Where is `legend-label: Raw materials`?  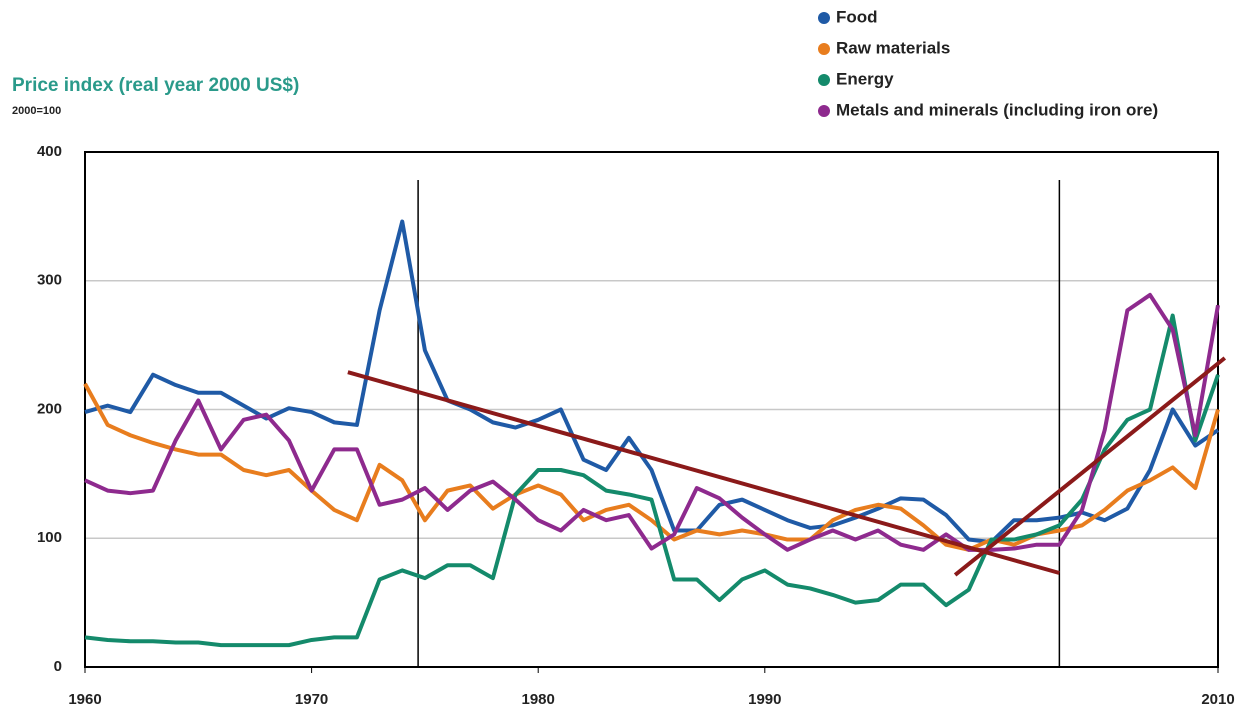 legend-label: Raw materials is located at coordinates (893, 47).